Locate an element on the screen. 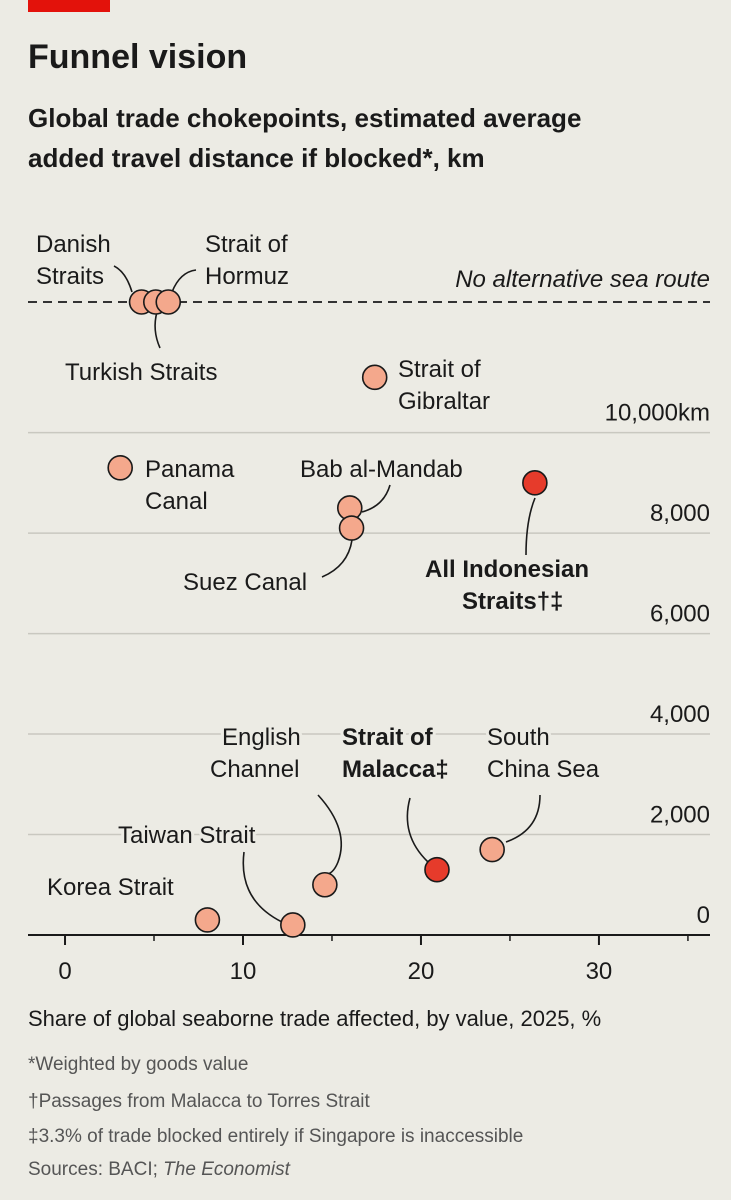 The image size is (731, 1200). y-tick-label: 4,000 is located at coordinates (680, 714).